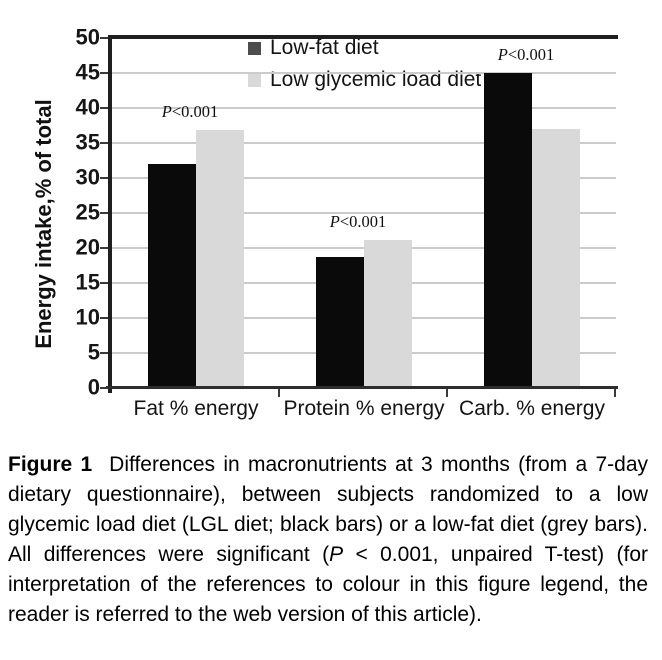 This screenshot has width=662, height=660. I want to click on y-tick-label-35: 35, so click(87, 142).